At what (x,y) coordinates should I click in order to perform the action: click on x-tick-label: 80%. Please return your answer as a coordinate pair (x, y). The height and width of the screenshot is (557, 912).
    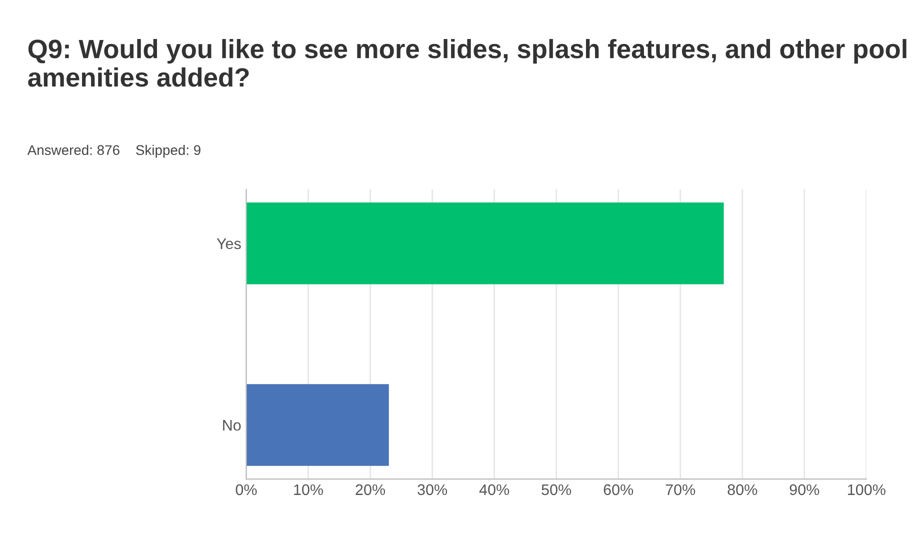
    Looking at the image, I should click on (743, 490).